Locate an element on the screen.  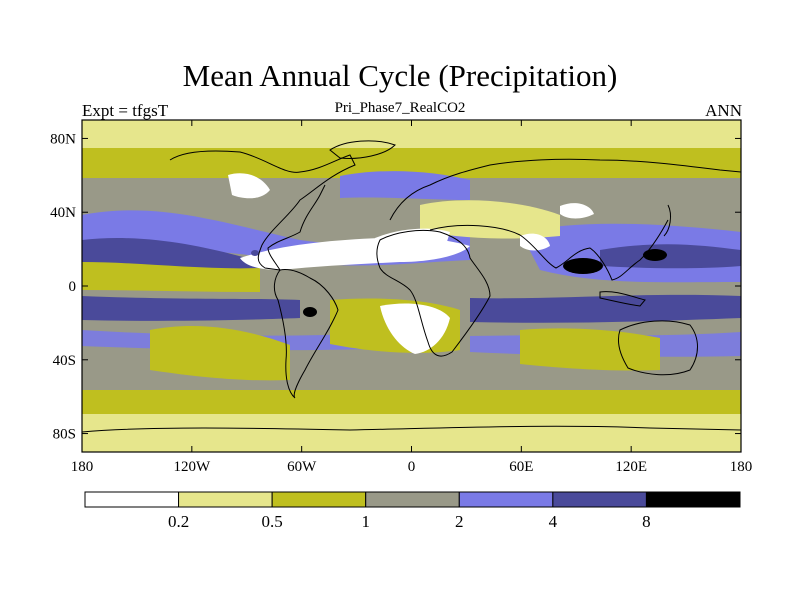
colorbar-level-label: 0.2 is located at coordinates (178, 521).